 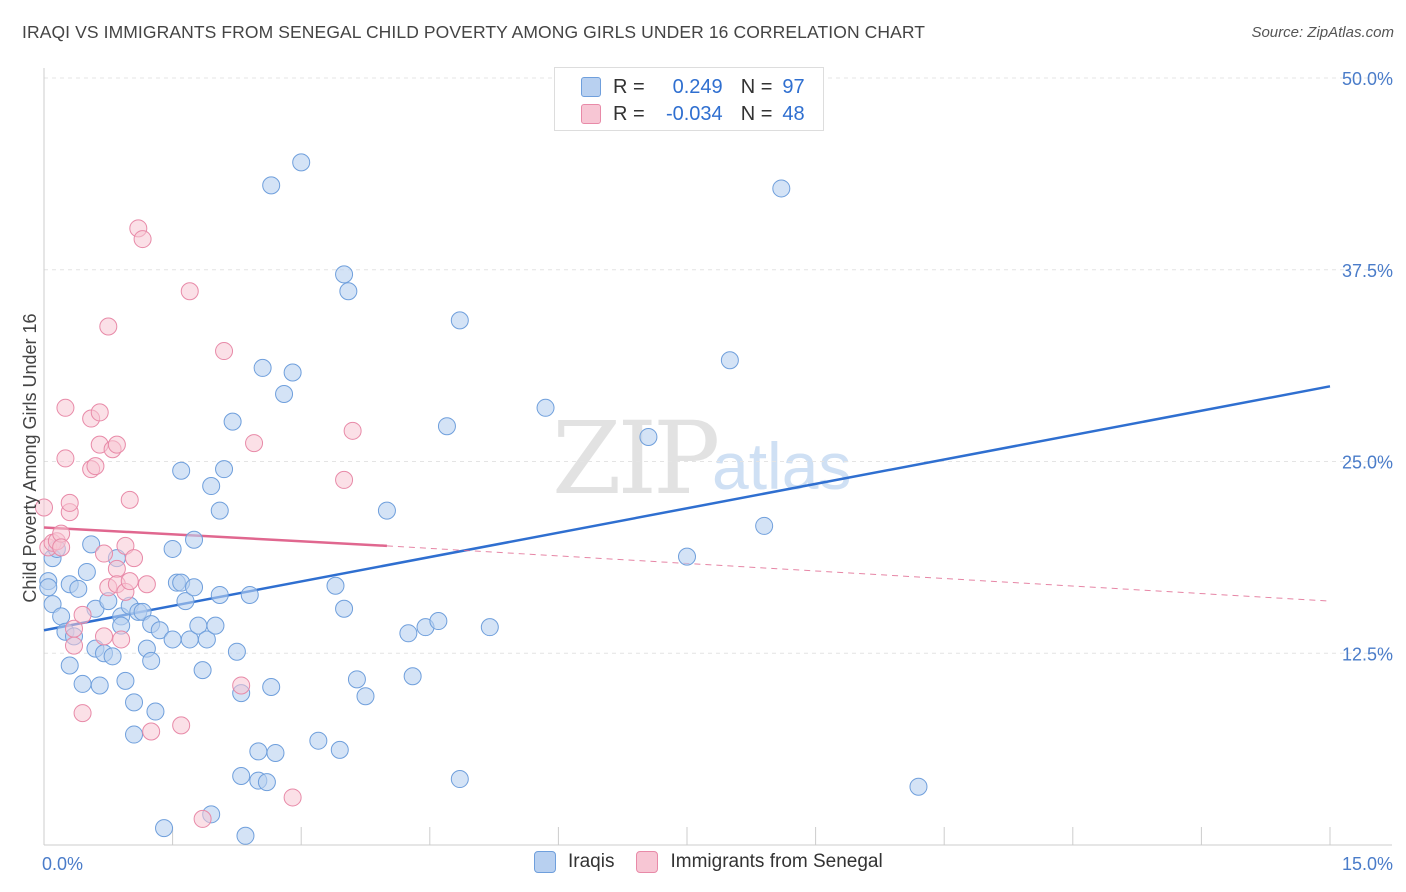 I want to click on legend-n-label: N =, so click(x=756, y=113).